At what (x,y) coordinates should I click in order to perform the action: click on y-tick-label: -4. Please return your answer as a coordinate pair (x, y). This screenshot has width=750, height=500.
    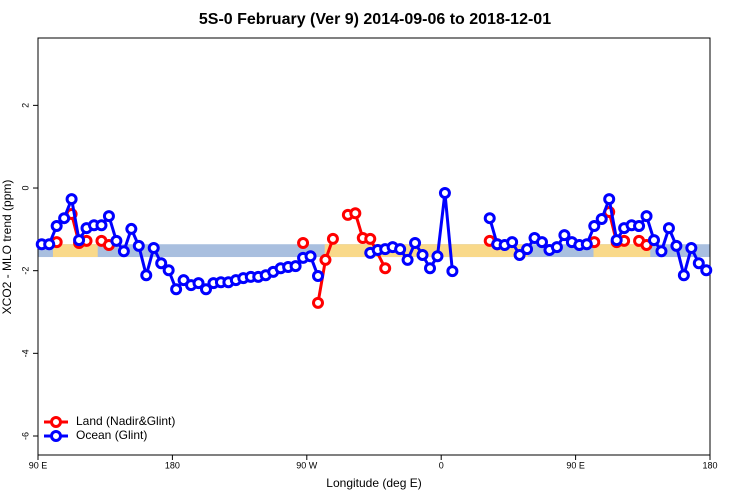
    Looking at the image, I should click on (25, 353).